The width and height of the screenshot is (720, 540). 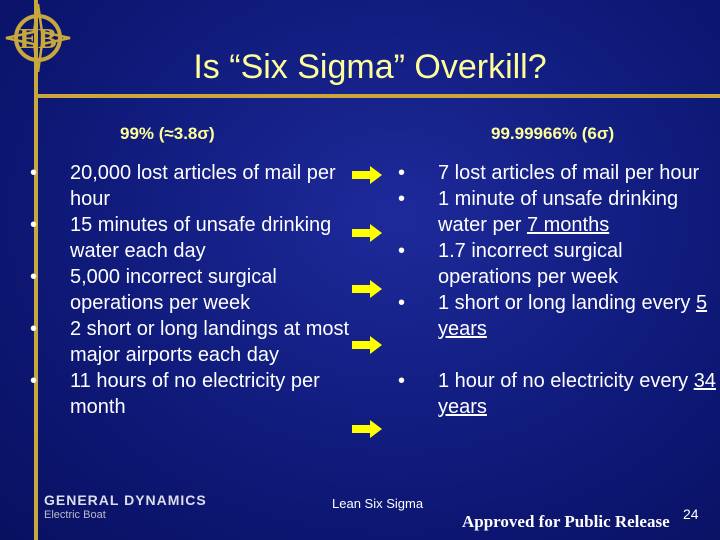 I want to click on page-number: 24, so click(x=691, y=514).